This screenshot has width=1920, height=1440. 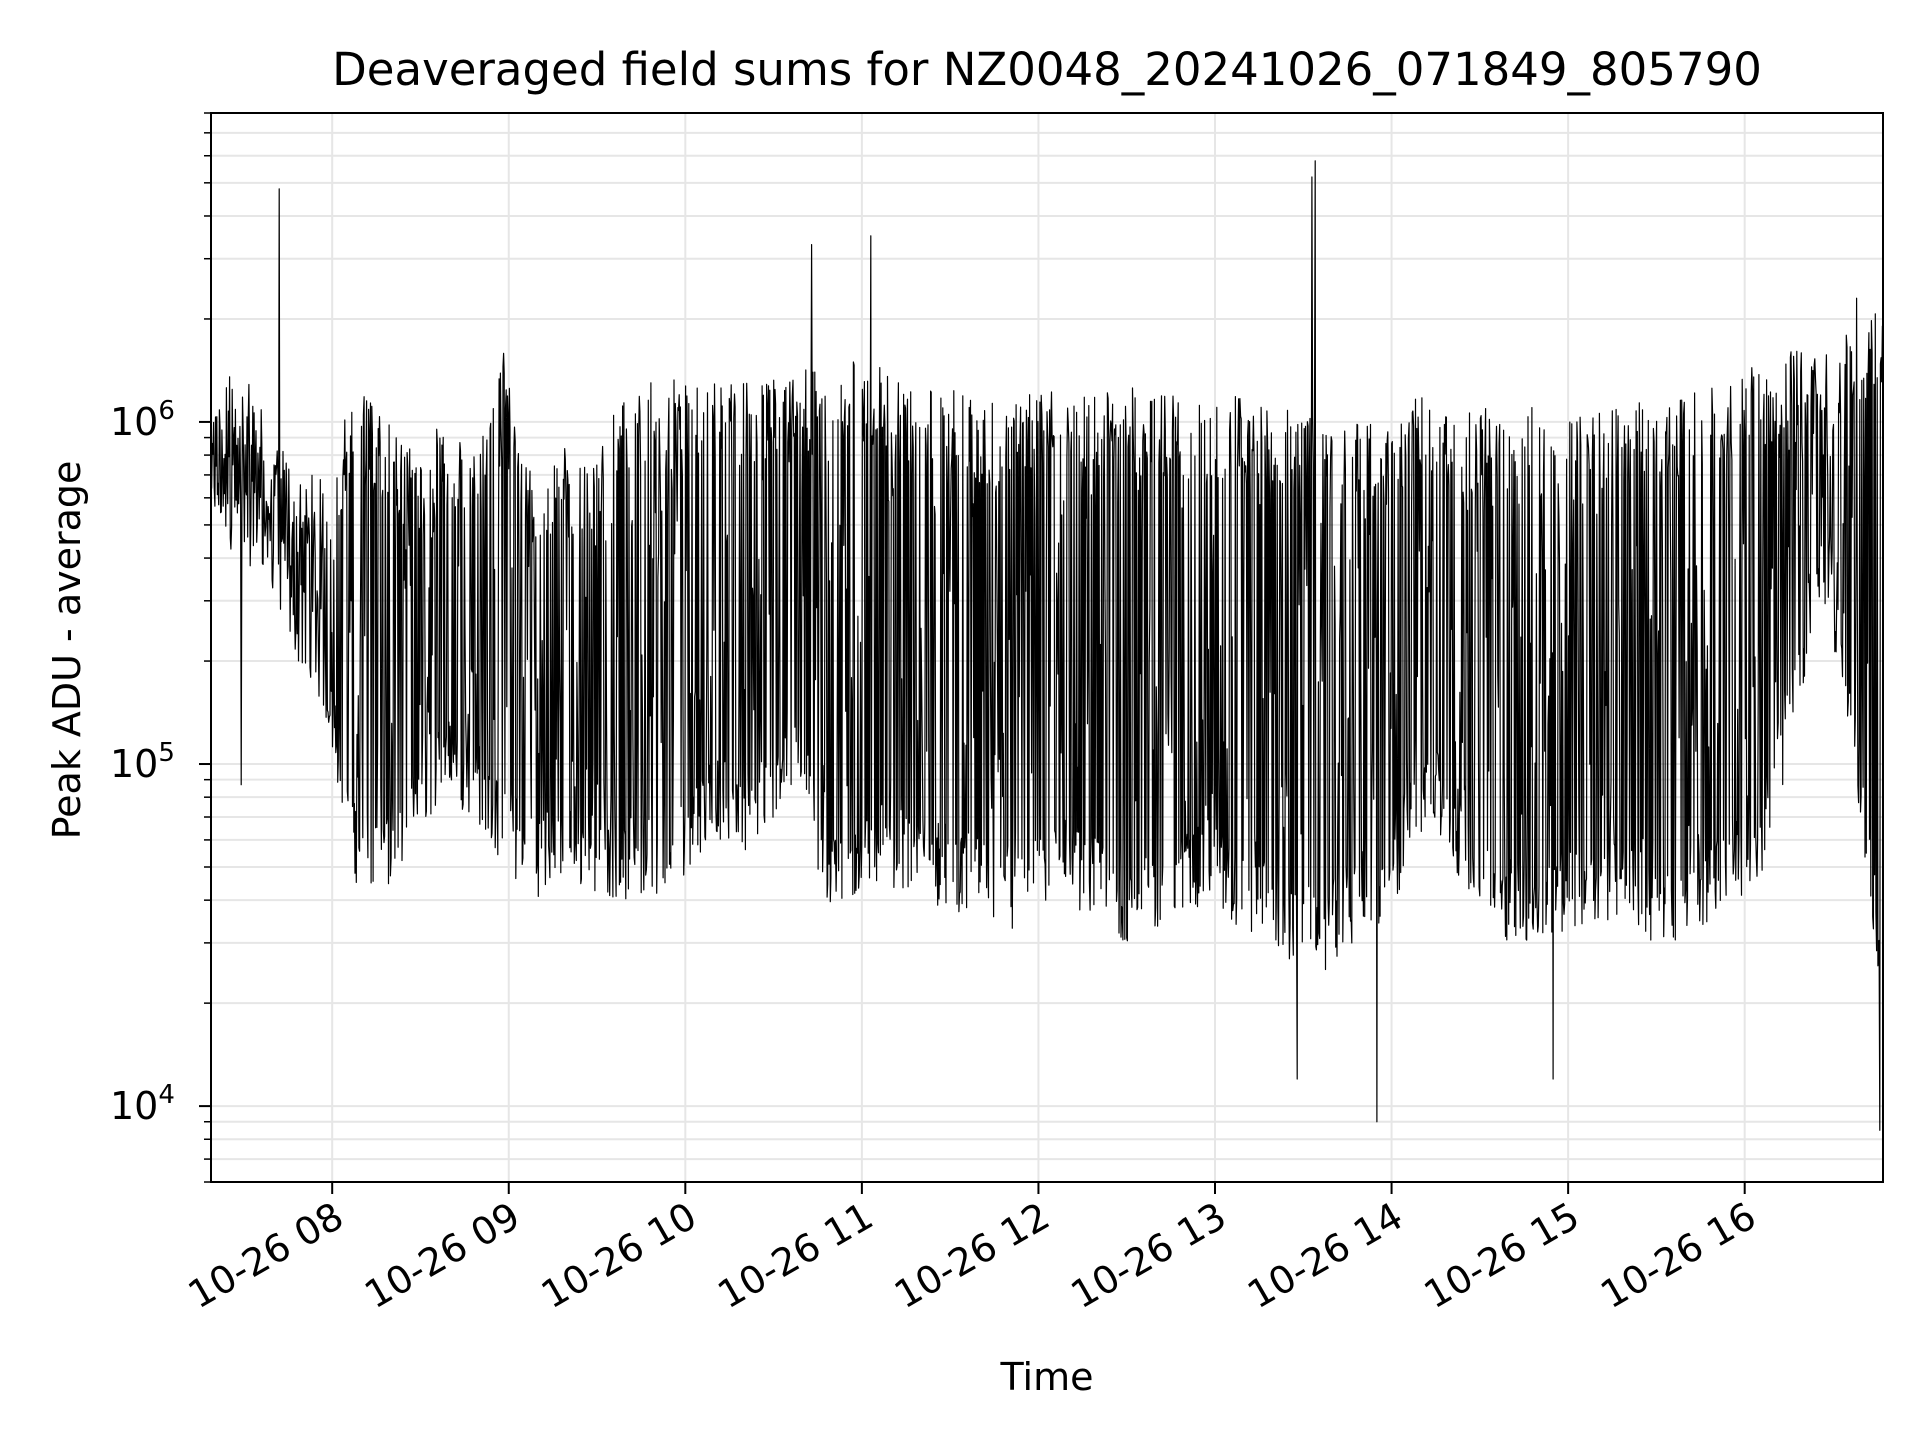 I want to click on y-axis: 104 105 106, so click(x=160, y=647).